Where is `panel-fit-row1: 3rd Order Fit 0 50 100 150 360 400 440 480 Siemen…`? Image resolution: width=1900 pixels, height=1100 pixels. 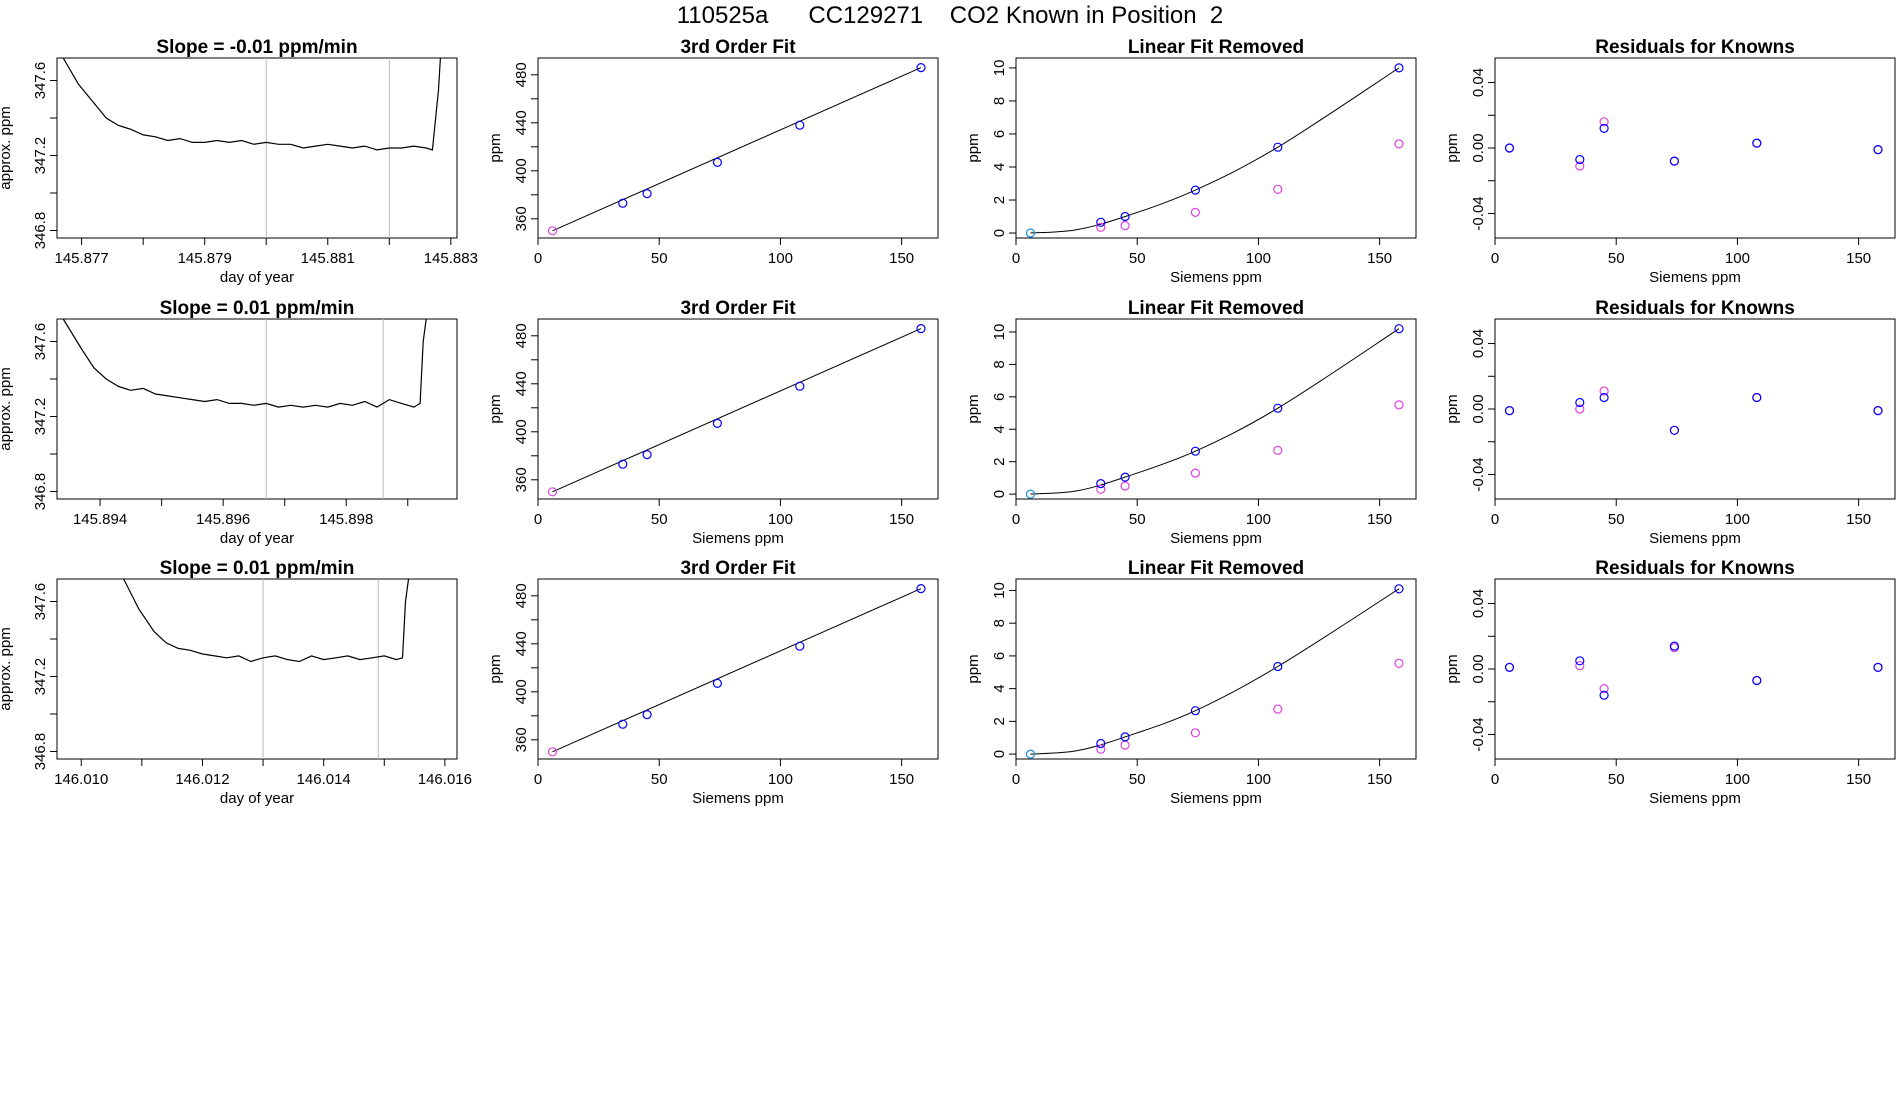 panel-fit-row1: 3rd Order Fit 0 50 100 150 360 400 440 480 Siemen… is located at coordinates (713, 422).